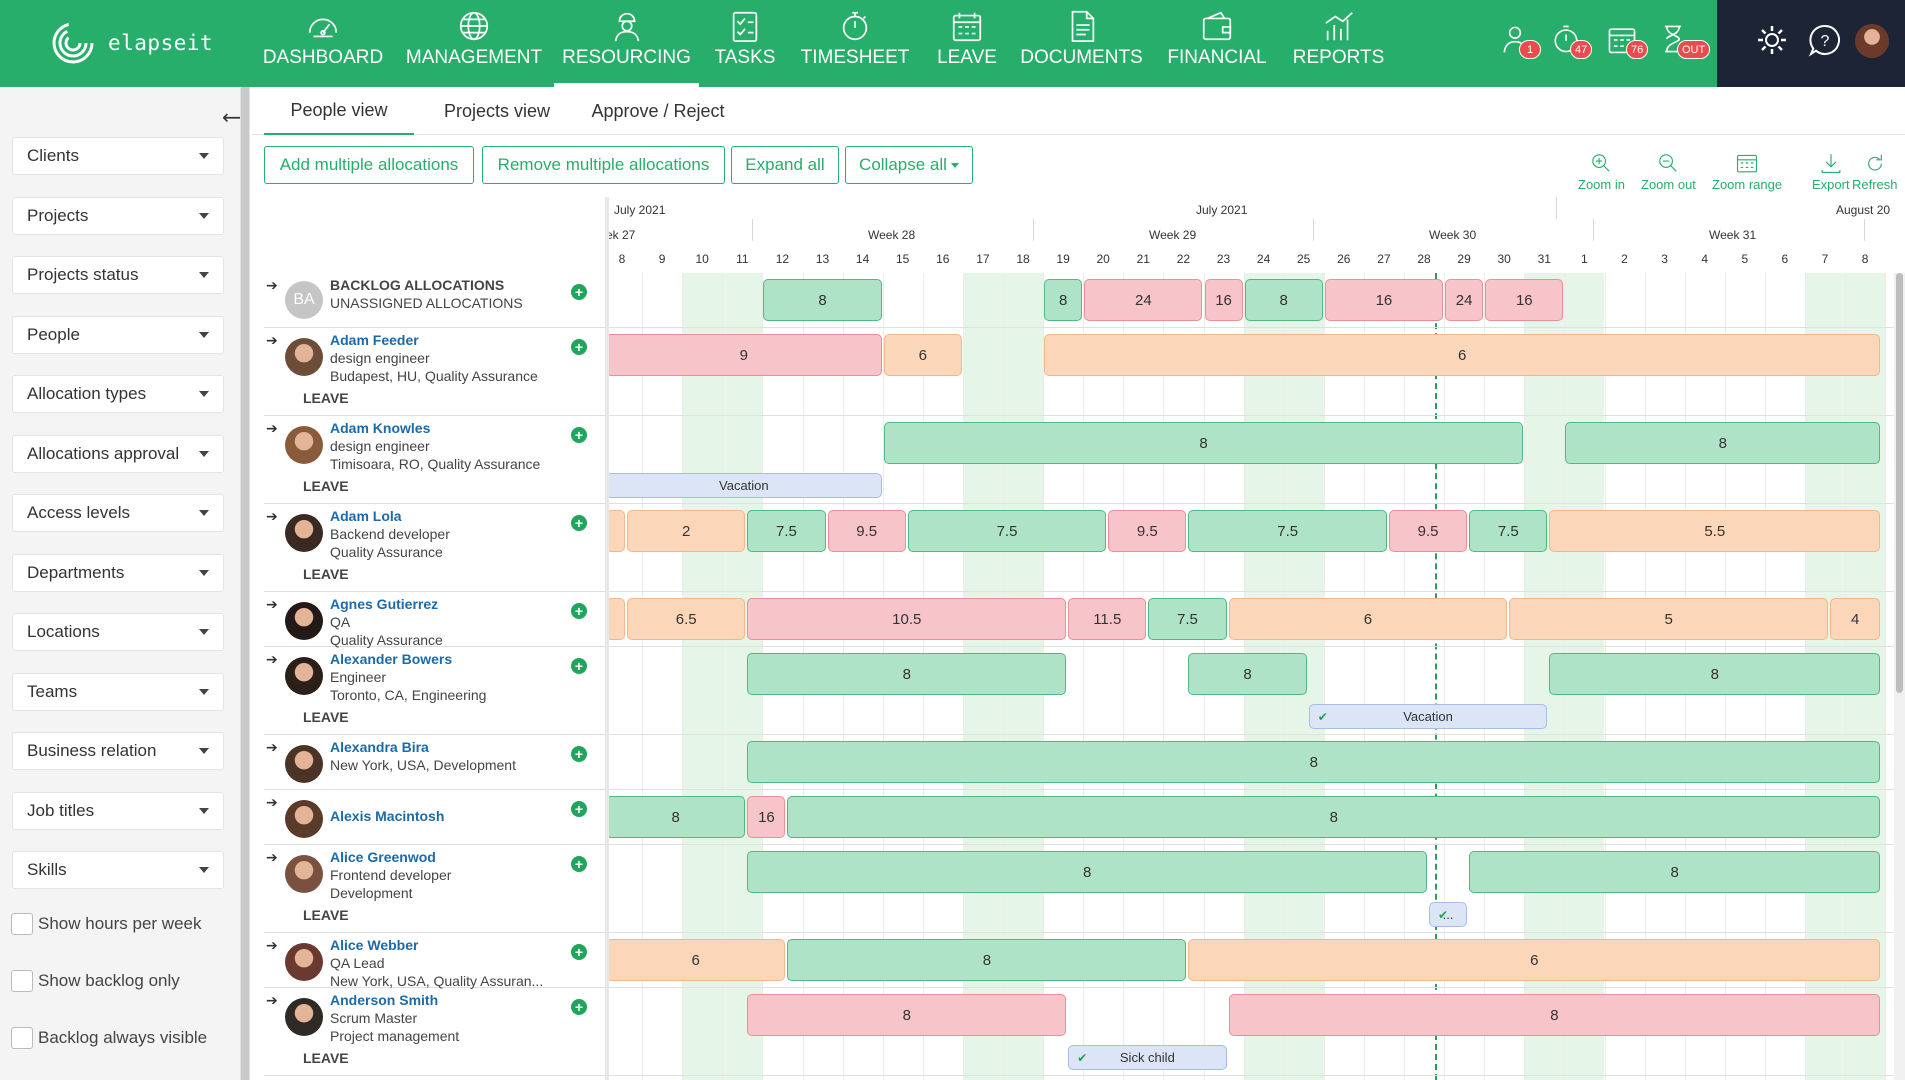  Describe the element at coordinates (387, 816) in the screenshot. I see `person-name: Alexis Macintosh` at that location.